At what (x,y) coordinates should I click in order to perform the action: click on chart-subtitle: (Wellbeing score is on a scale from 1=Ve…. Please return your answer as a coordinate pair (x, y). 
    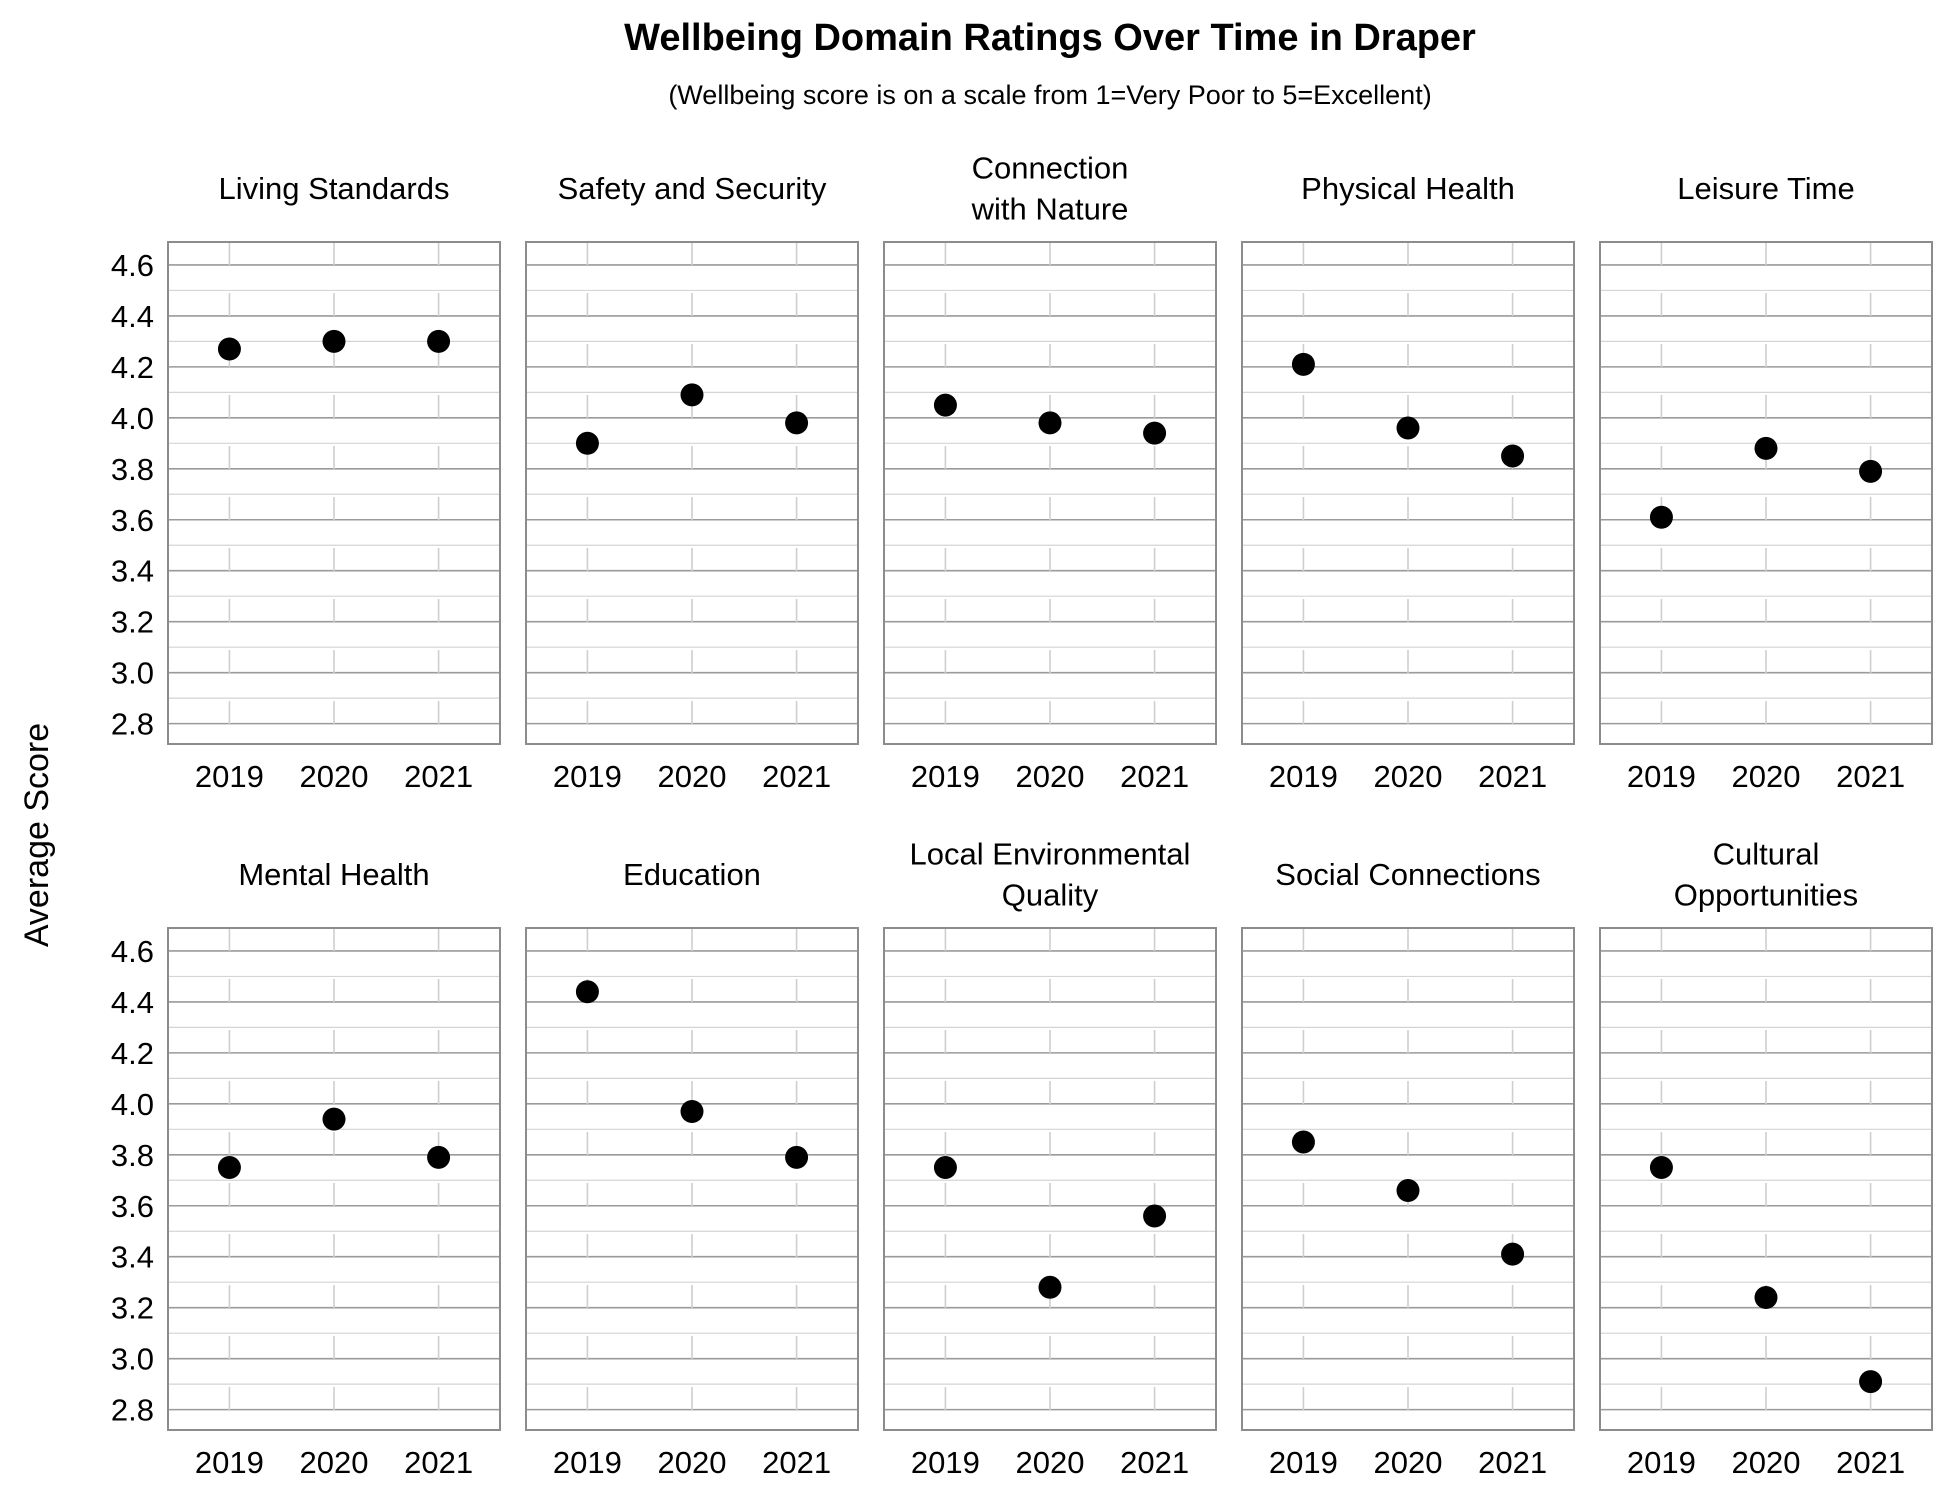
    Looking at the image, I should click on (1049, 95).